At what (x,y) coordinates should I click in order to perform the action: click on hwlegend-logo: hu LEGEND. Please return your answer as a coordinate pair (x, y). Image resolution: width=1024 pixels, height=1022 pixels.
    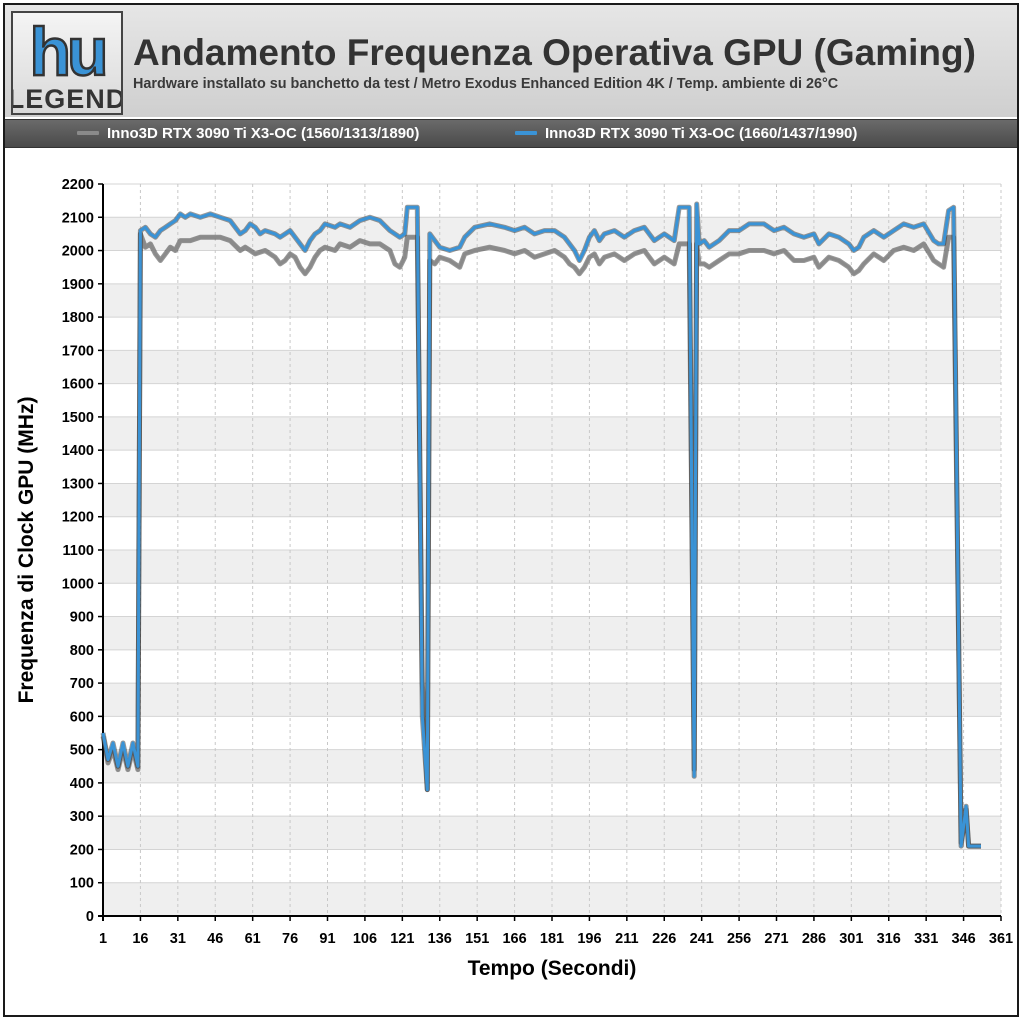
    Looking at the image, I should click on (67, 63).